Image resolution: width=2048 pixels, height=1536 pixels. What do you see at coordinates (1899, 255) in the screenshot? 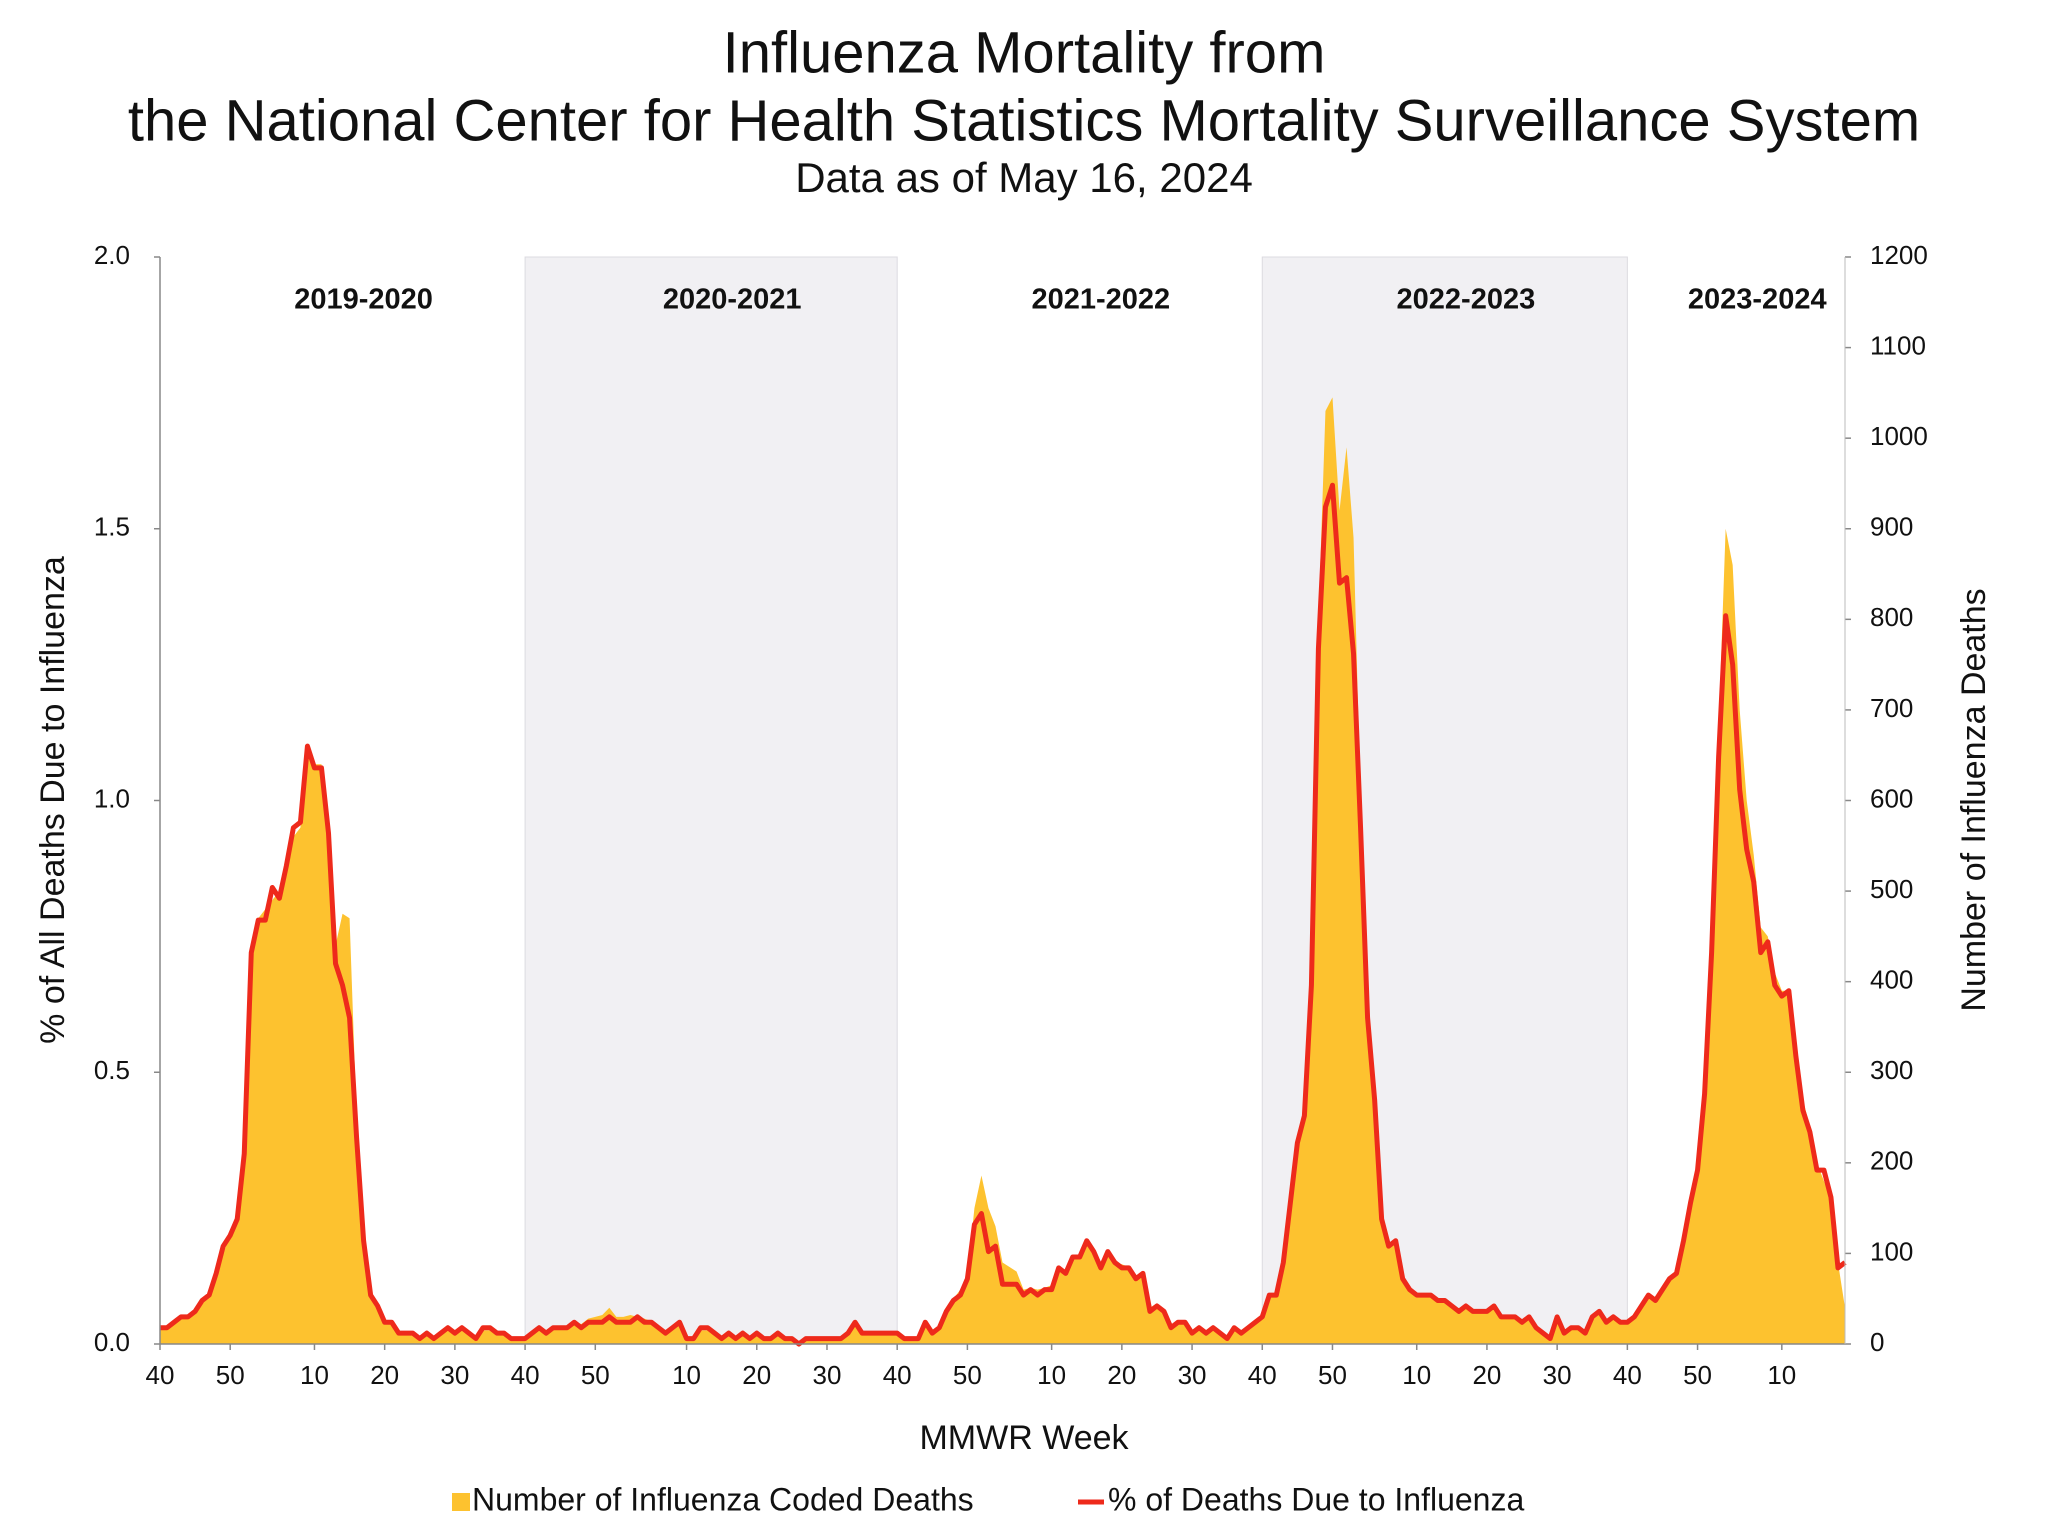
I see `y2-tick-label: 1200` at bounding box center [1899, 255].